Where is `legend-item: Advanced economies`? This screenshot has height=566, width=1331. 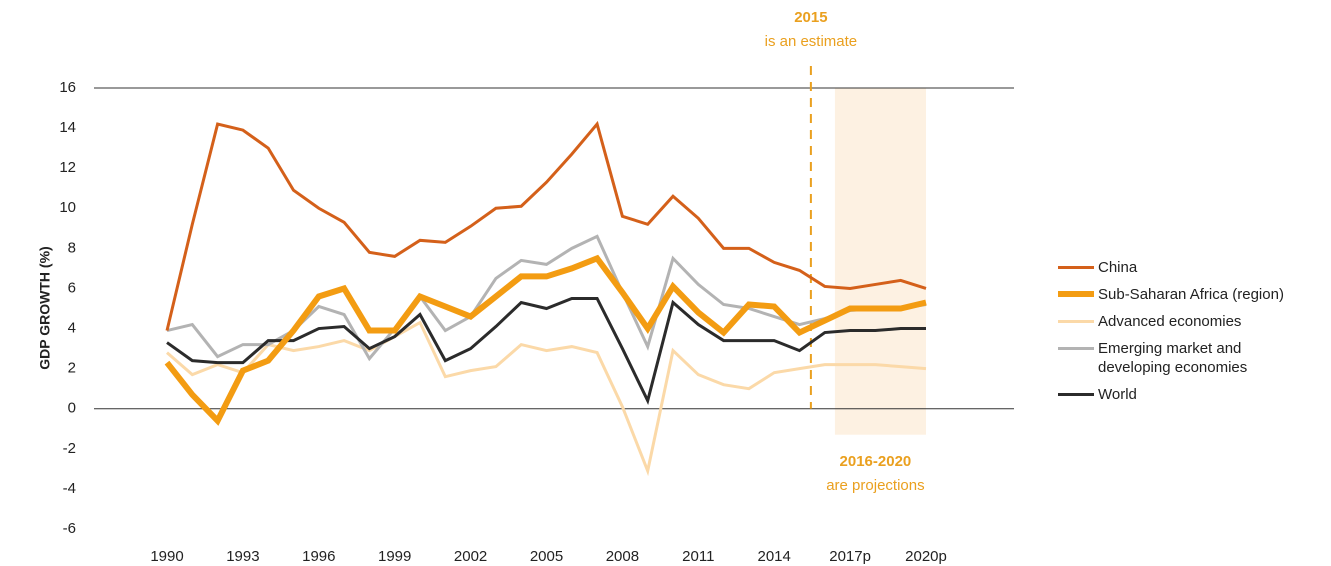
legend-item: Advanced economies is located at coordinates (1178, 321).